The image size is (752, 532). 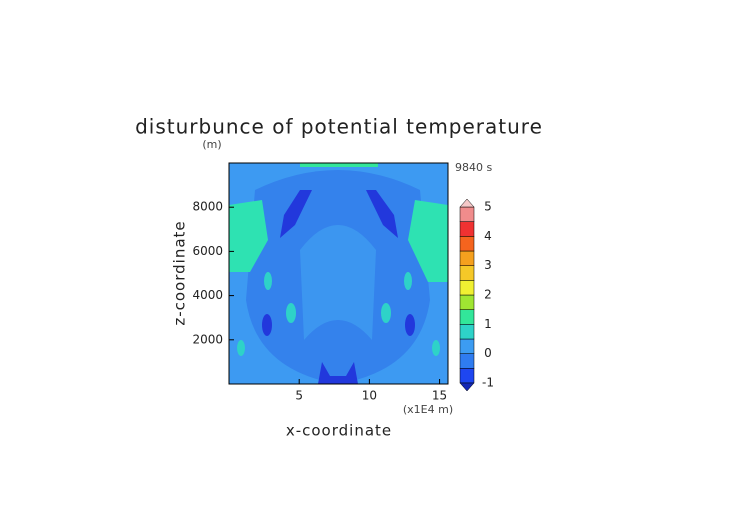 What do you see at coordinates (488, 353) in the screenshot?
I see `colorbar-tick-label: 0` at bounding box center [488, 353].